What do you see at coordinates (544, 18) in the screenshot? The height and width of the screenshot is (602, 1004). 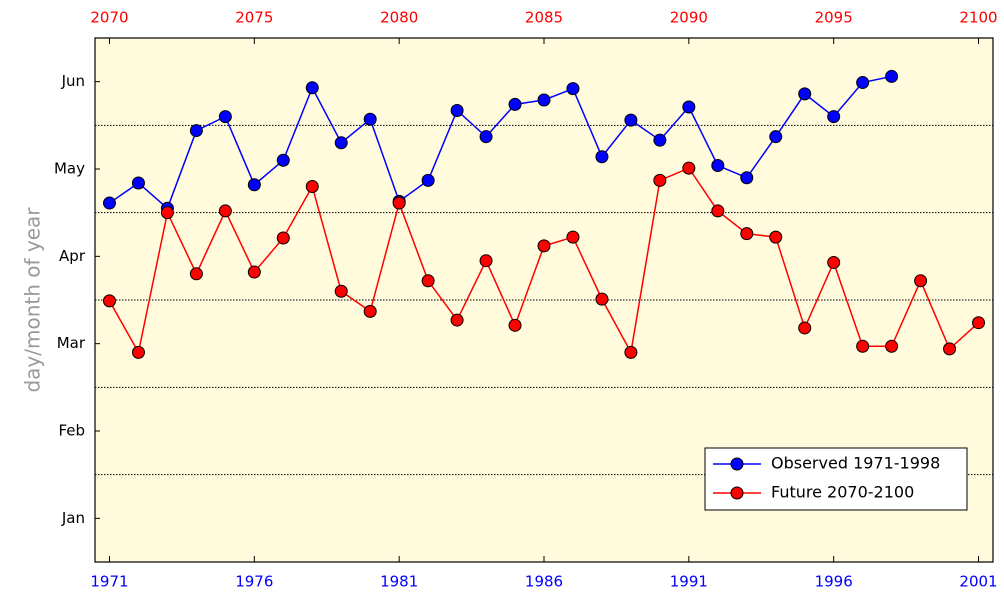 I see `x2-tick-label: 2085` at bounding box center [544, 18].